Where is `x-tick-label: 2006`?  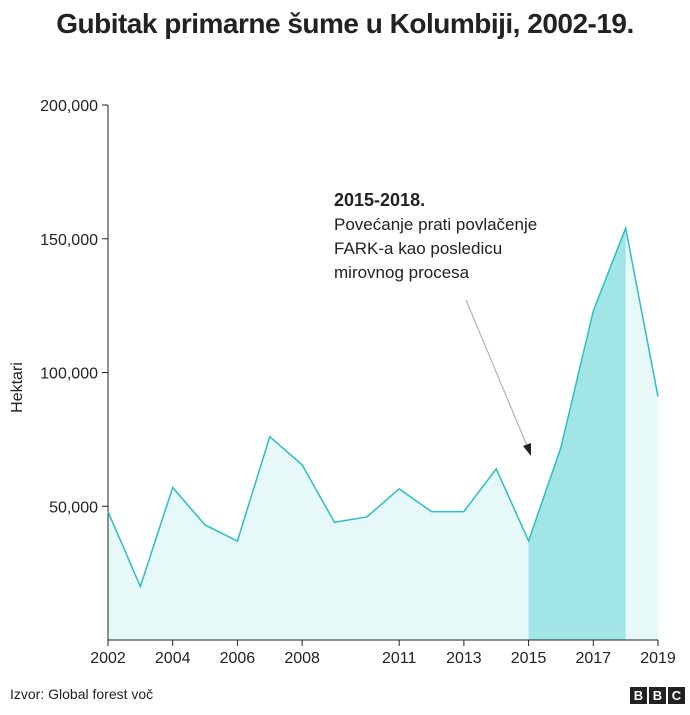
x-tick-label: 2006 is located at coordinates (238, 658).